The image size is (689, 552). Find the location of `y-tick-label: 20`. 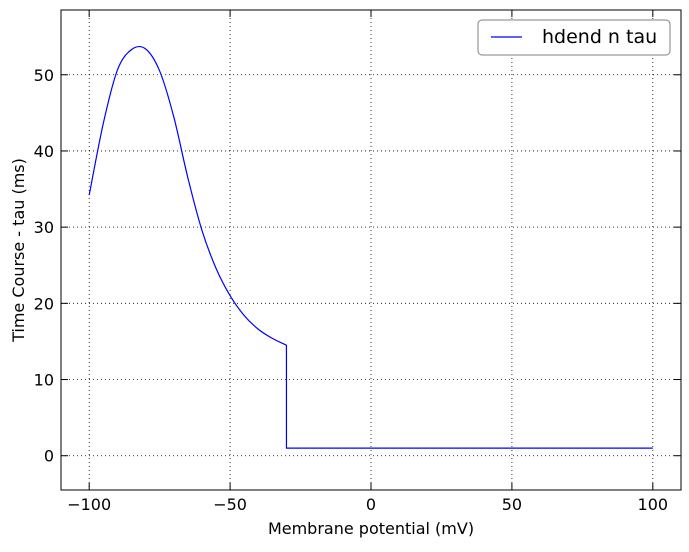

y-tick-label: 20 is located at coordinates (44, 303).